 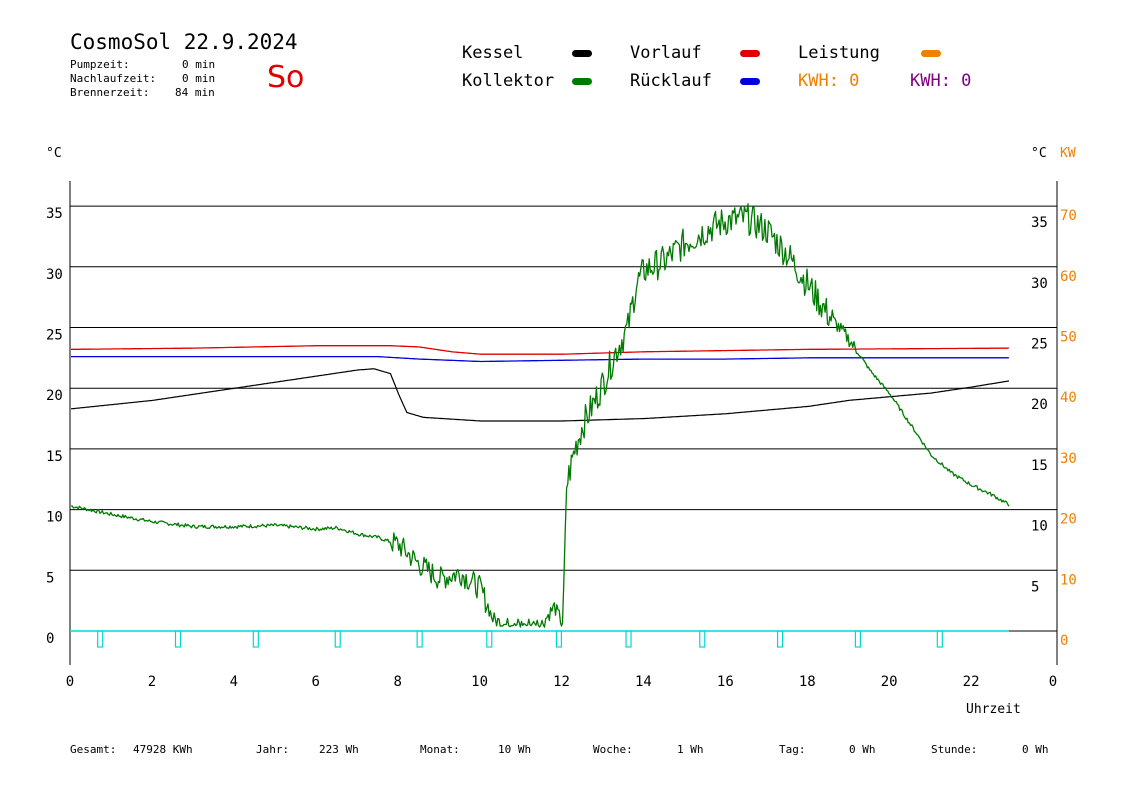 What do you see at coordinates (199, 64) in the screenshot?
I see `stat-pumpzeit-value: 0 min` at bounding box center [199, 64].